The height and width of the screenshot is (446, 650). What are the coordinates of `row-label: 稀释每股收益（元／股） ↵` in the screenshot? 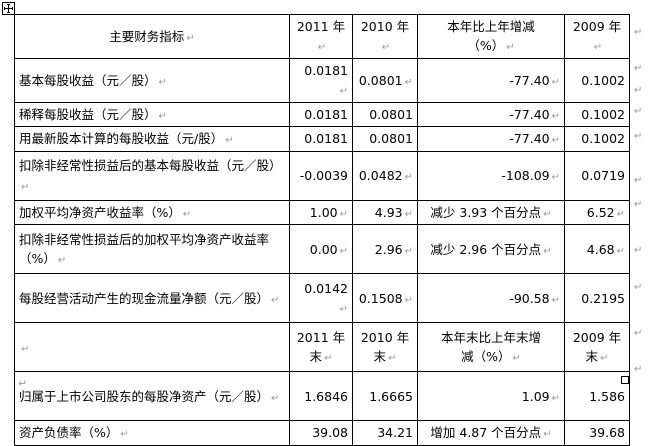 It's located at (152, 114).